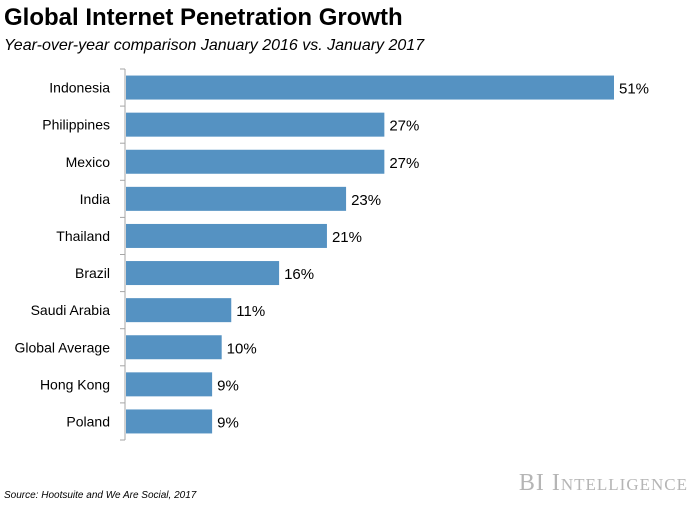  Describe the element at coordinates (95, 199) in the screenshot. I see `category-label: India` at that location.